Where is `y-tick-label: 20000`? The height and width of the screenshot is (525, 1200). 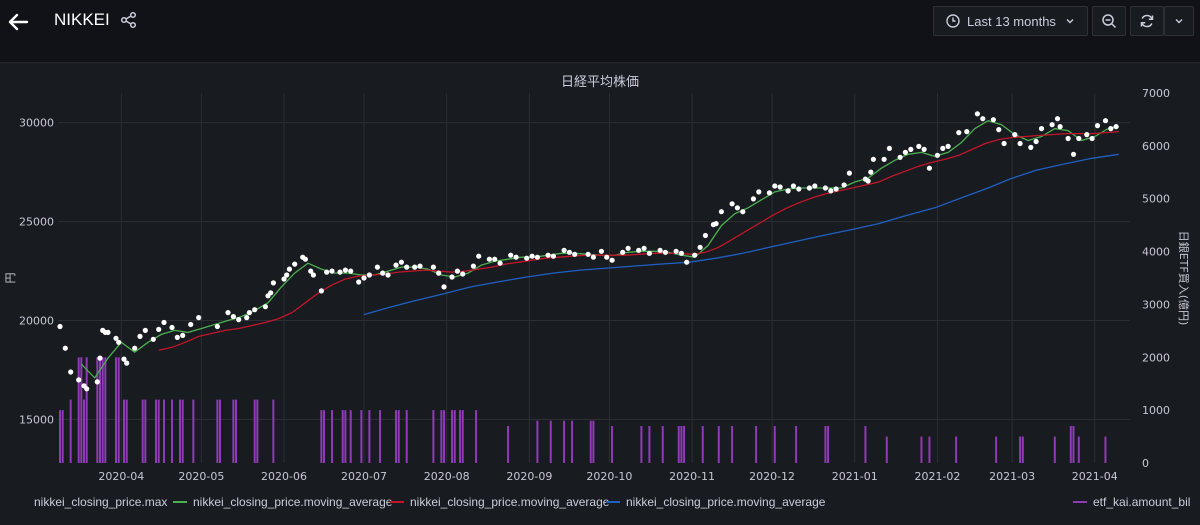
y-tick-label: 20000 is located at coordinates (36, 321).